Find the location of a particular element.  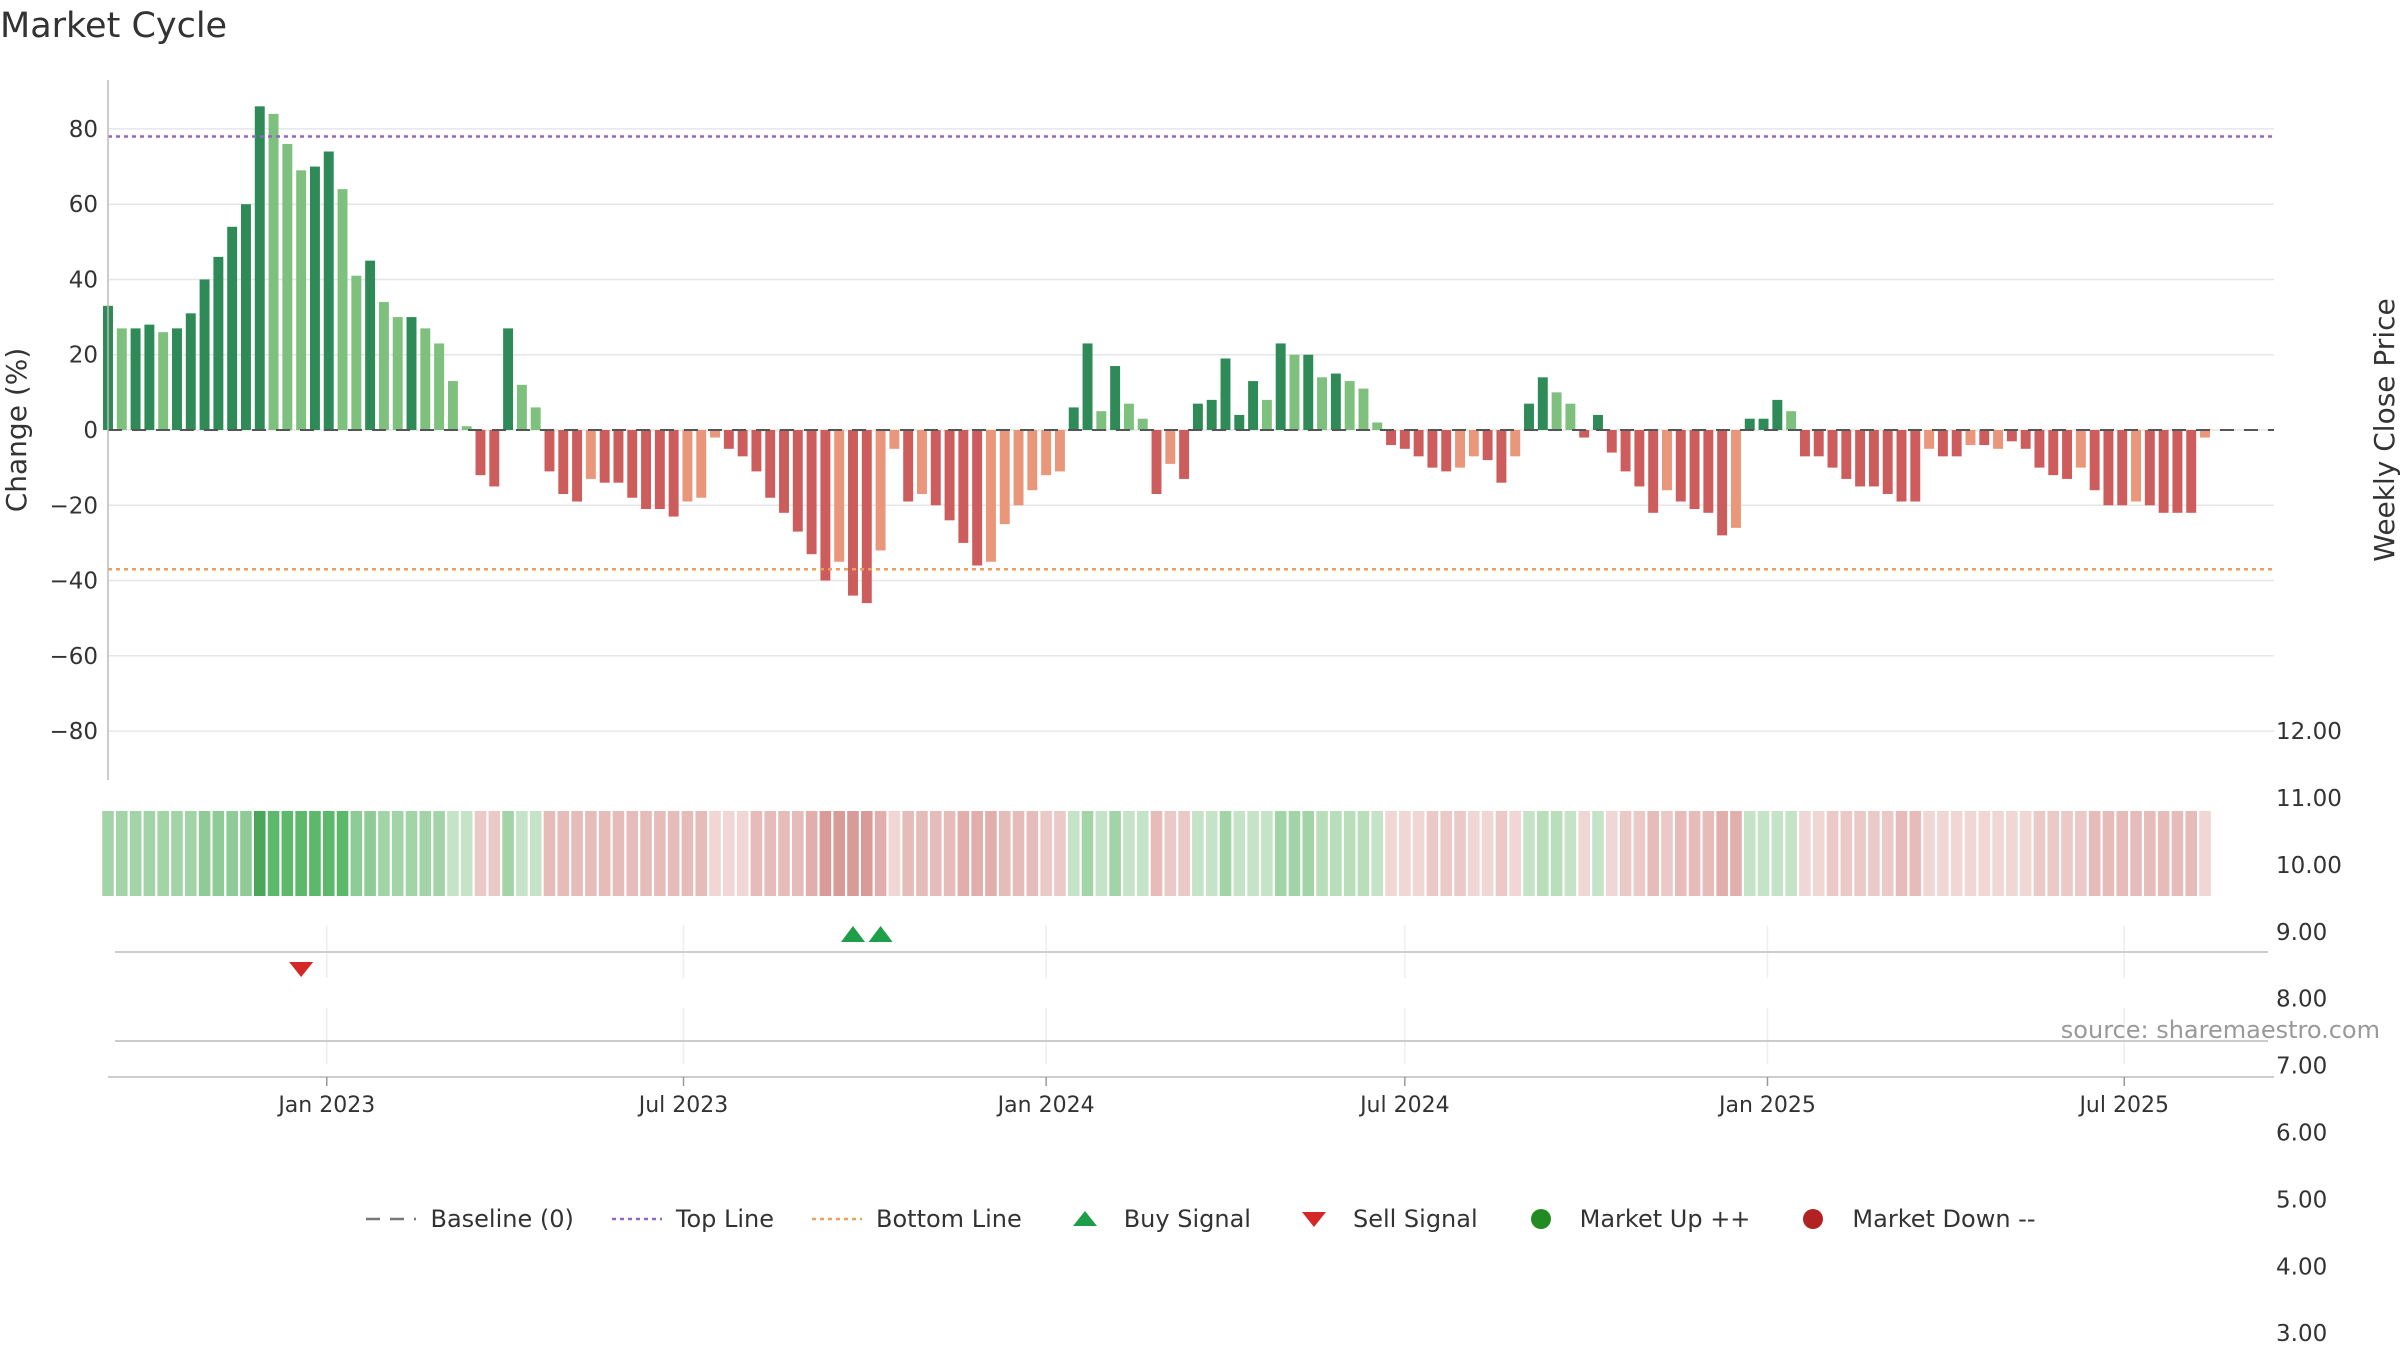

legend-item: Bottom Line is located at coordinates (916, 1219).